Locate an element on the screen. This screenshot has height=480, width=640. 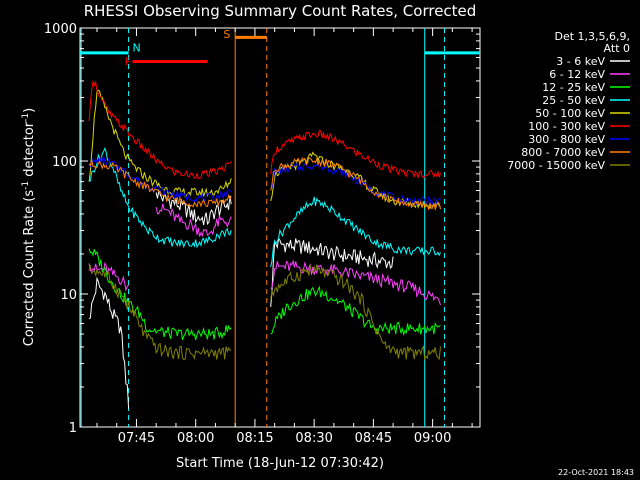
legend-entry-label: 300 - 800 keV is located at coordinates (566, 139).